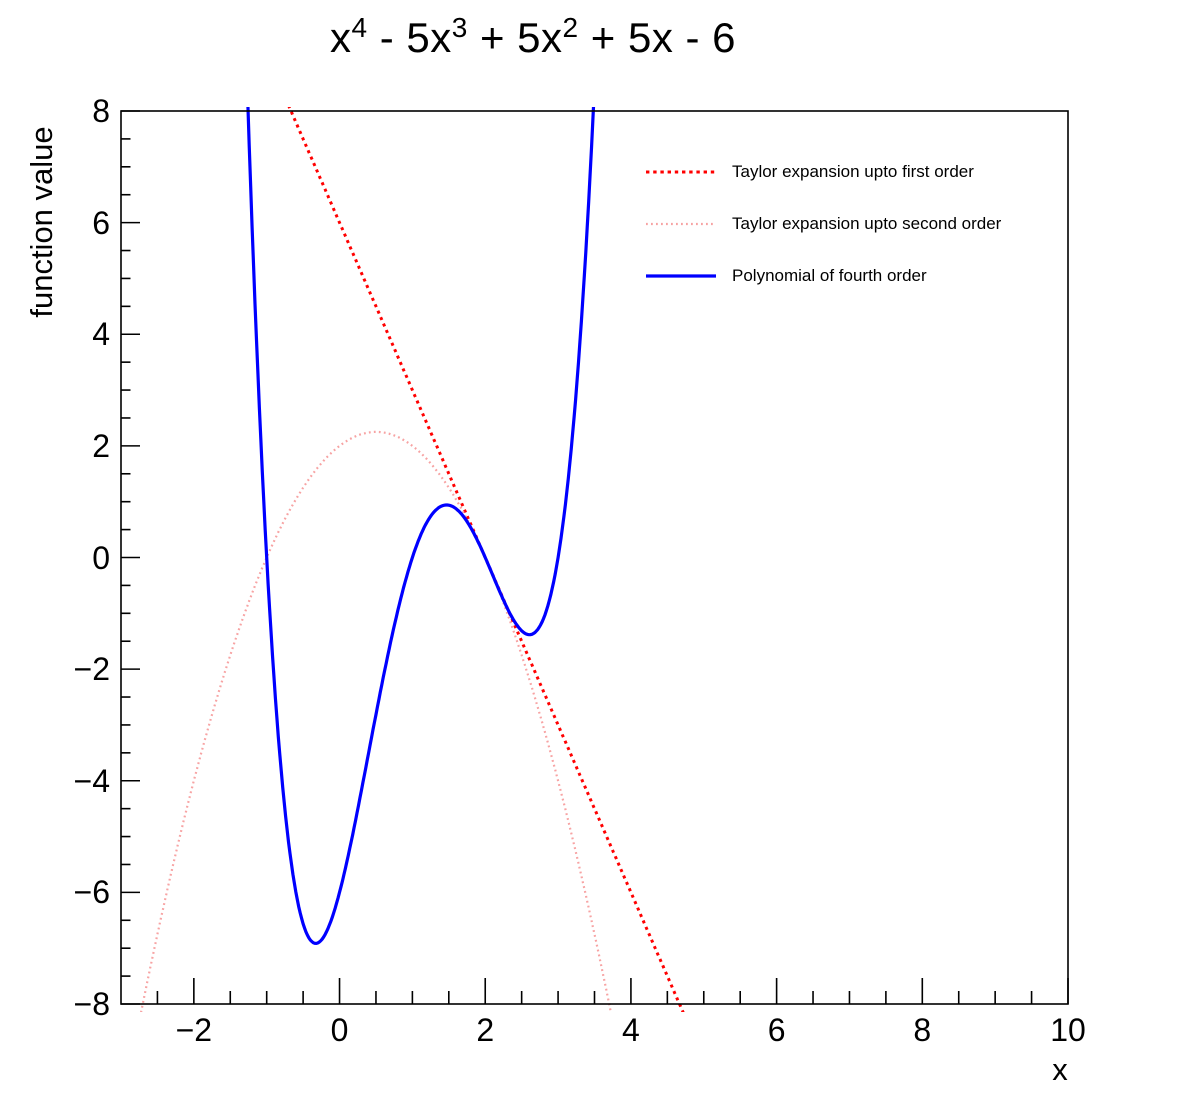  What do you see at coordinates (101, 222) in the screenshot?
I see `y-tick-label-6: 6` at bounding box center [101, 222].